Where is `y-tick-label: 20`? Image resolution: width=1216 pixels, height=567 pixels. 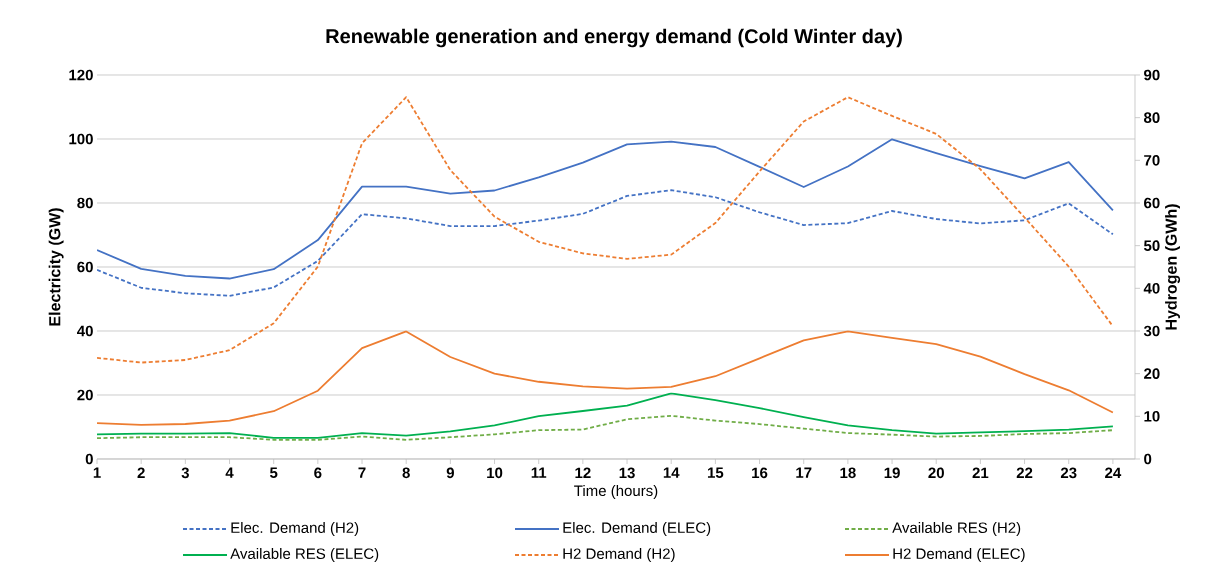 y-tick-label: 20 is located at coordinates (85, 395).